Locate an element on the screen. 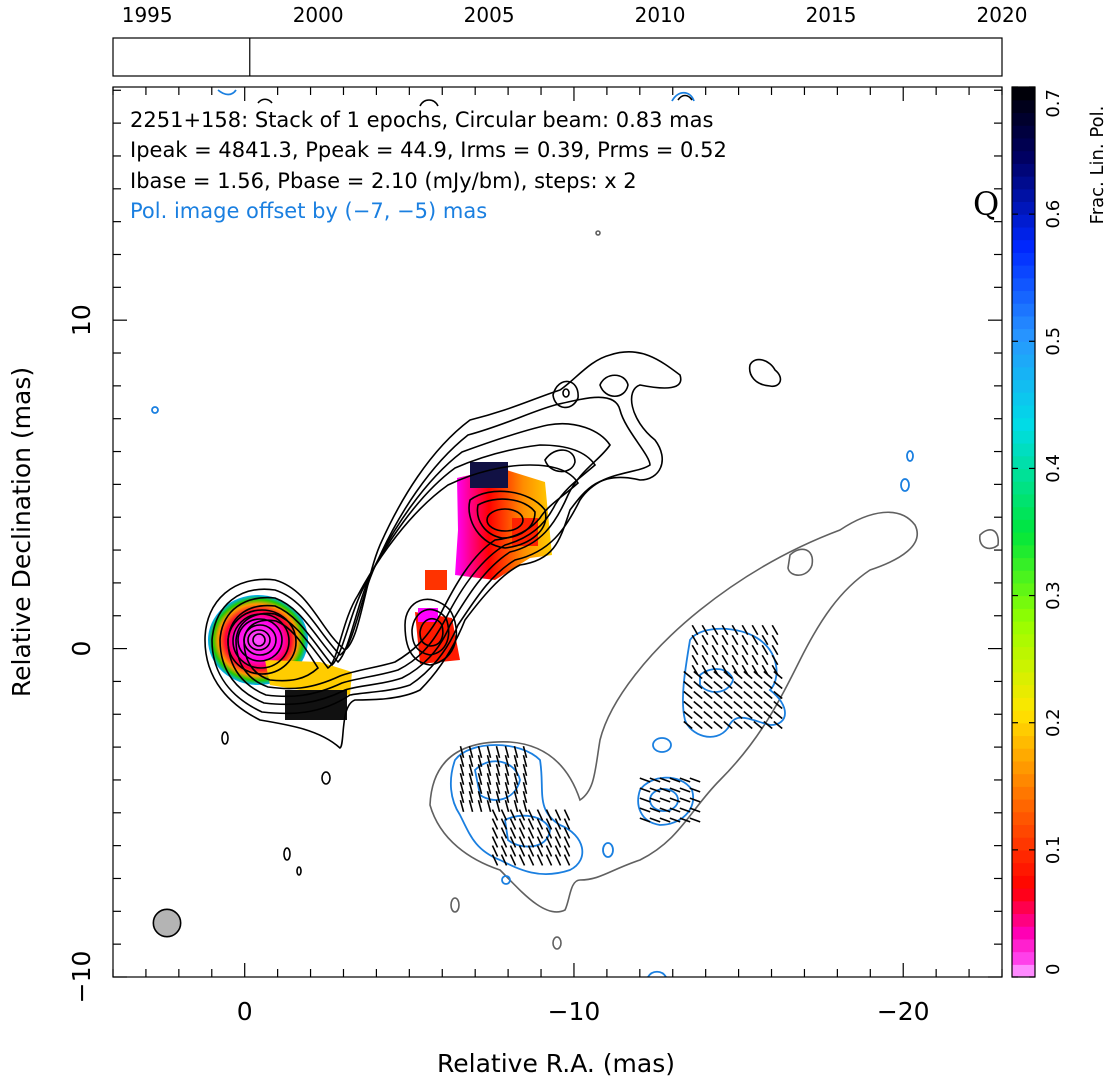 The height and width of the screenshot is (1085, 1111). knot-contour is located at coordinates (431, 632).